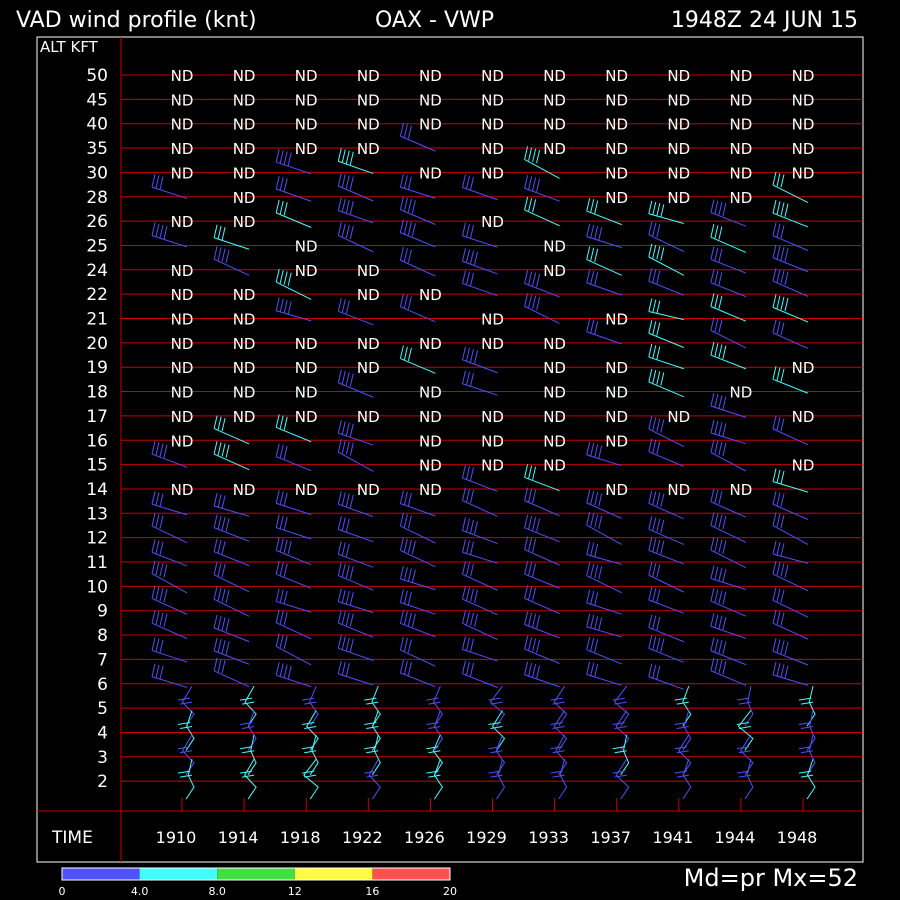 The width and height of the screenshot is (900, 900). What do you see at coordinates (97, 222) in the screenshot?
I see `altitude-tick-26: 26` at bounding box center [97, 222].